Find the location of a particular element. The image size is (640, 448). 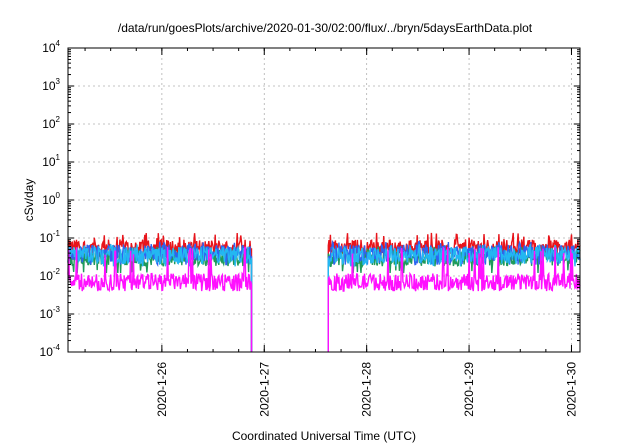

y-tick-label: 10³ is located at coordinates (51, 85).